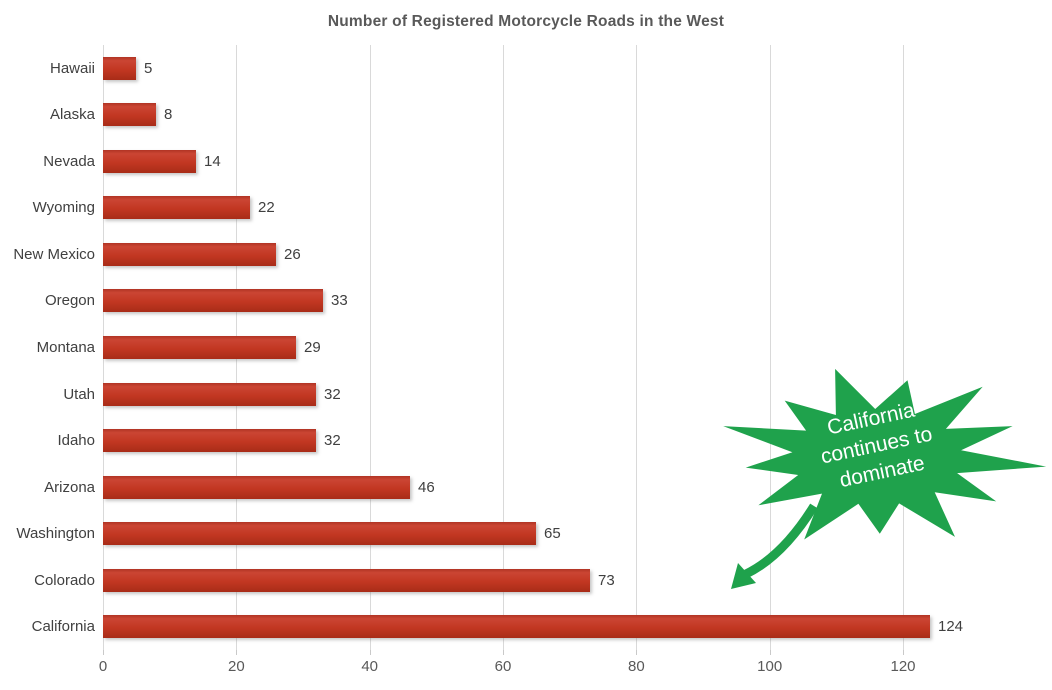 This screenshot has height=690, width=1052. Describe the element at coordinates (65, 347) in the screenshot. I see `category-label-montana: Montana` at that location.